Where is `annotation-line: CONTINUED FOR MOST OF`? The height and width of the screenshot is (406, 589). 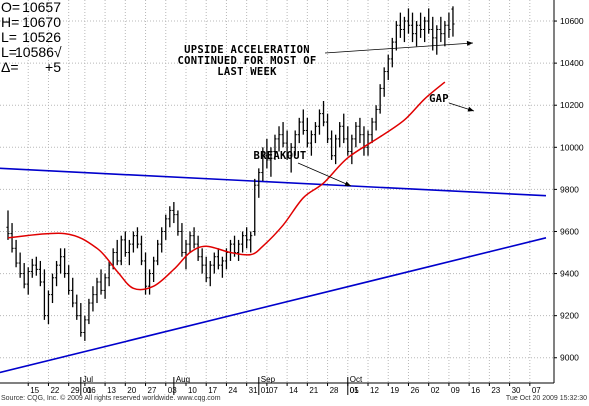 annotation-line: CONTINUED FOR MOST OF is located at coordinates (247, 61).